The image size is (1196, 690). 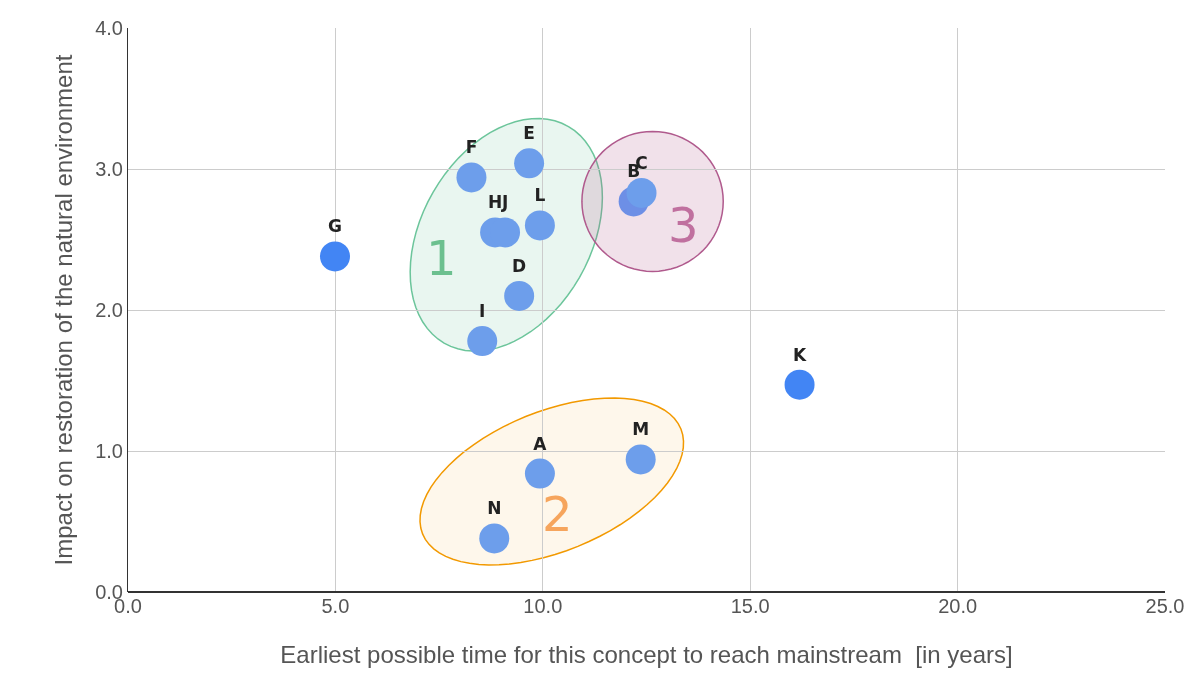 I want to click on y-axis-title: Impact on restoration of the natural environment, so click(x=64, y=310).